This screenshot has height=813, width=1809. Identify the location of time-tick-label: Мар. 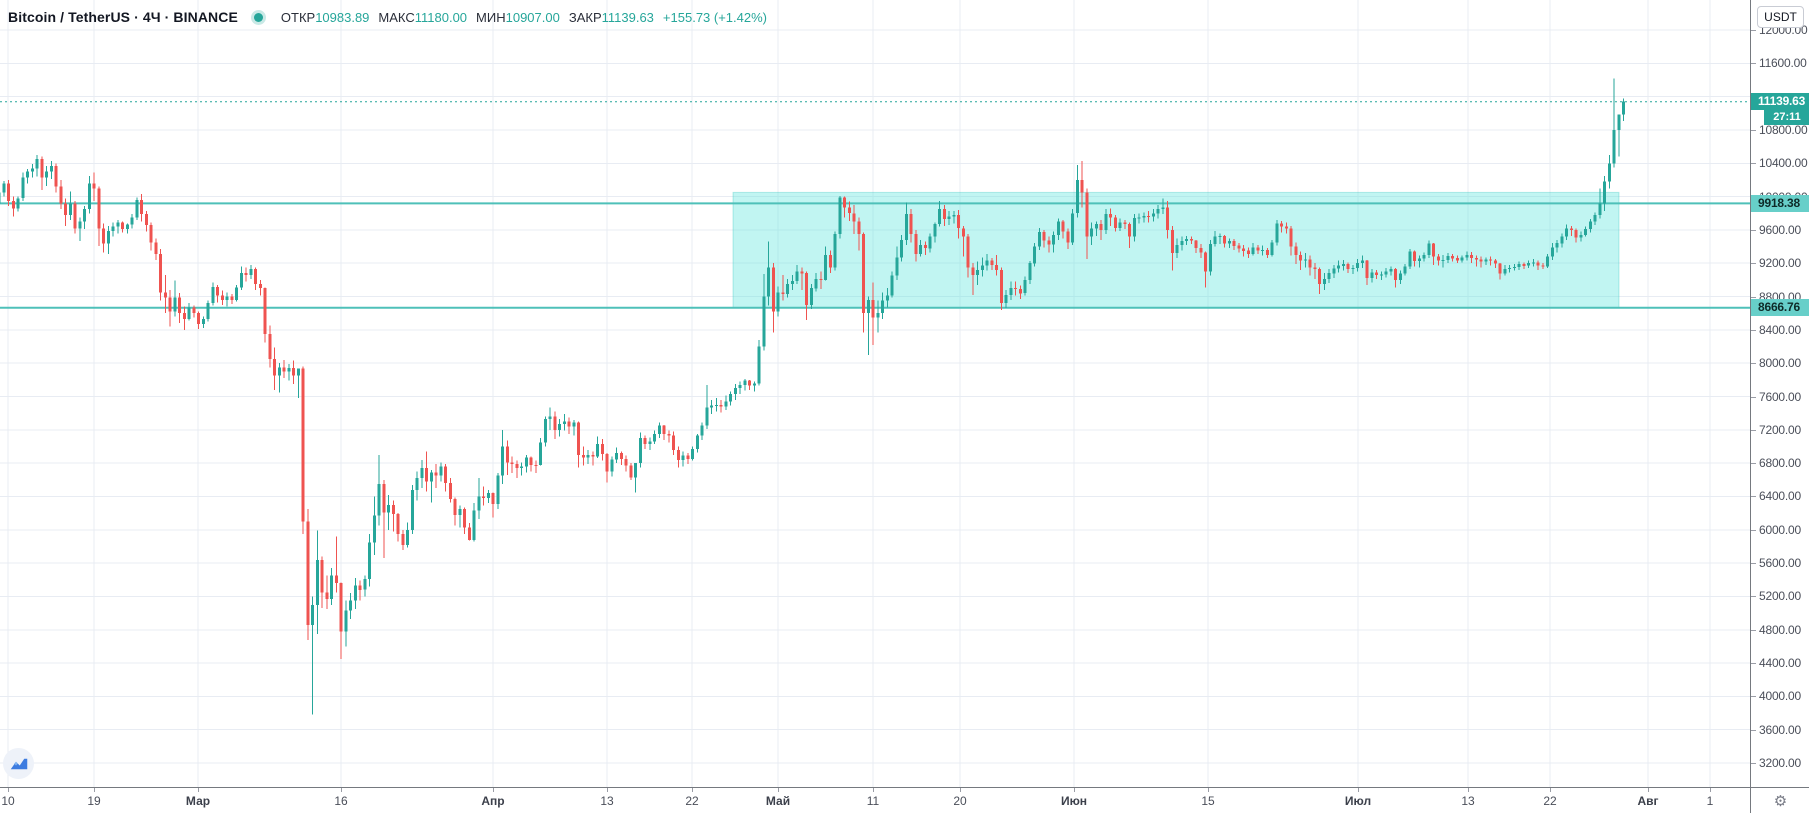
(198, 801).